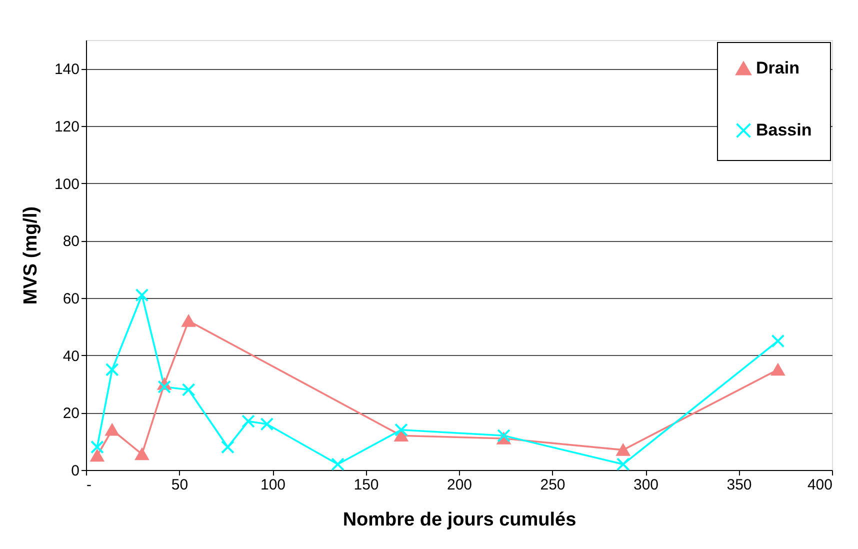 This screenshot has height=549, width=858. What do you see at coordinates (31, 255) in the screenshot?
I see `y-axis-title: MVS (mg/l)` at bounding box center [31, 255].